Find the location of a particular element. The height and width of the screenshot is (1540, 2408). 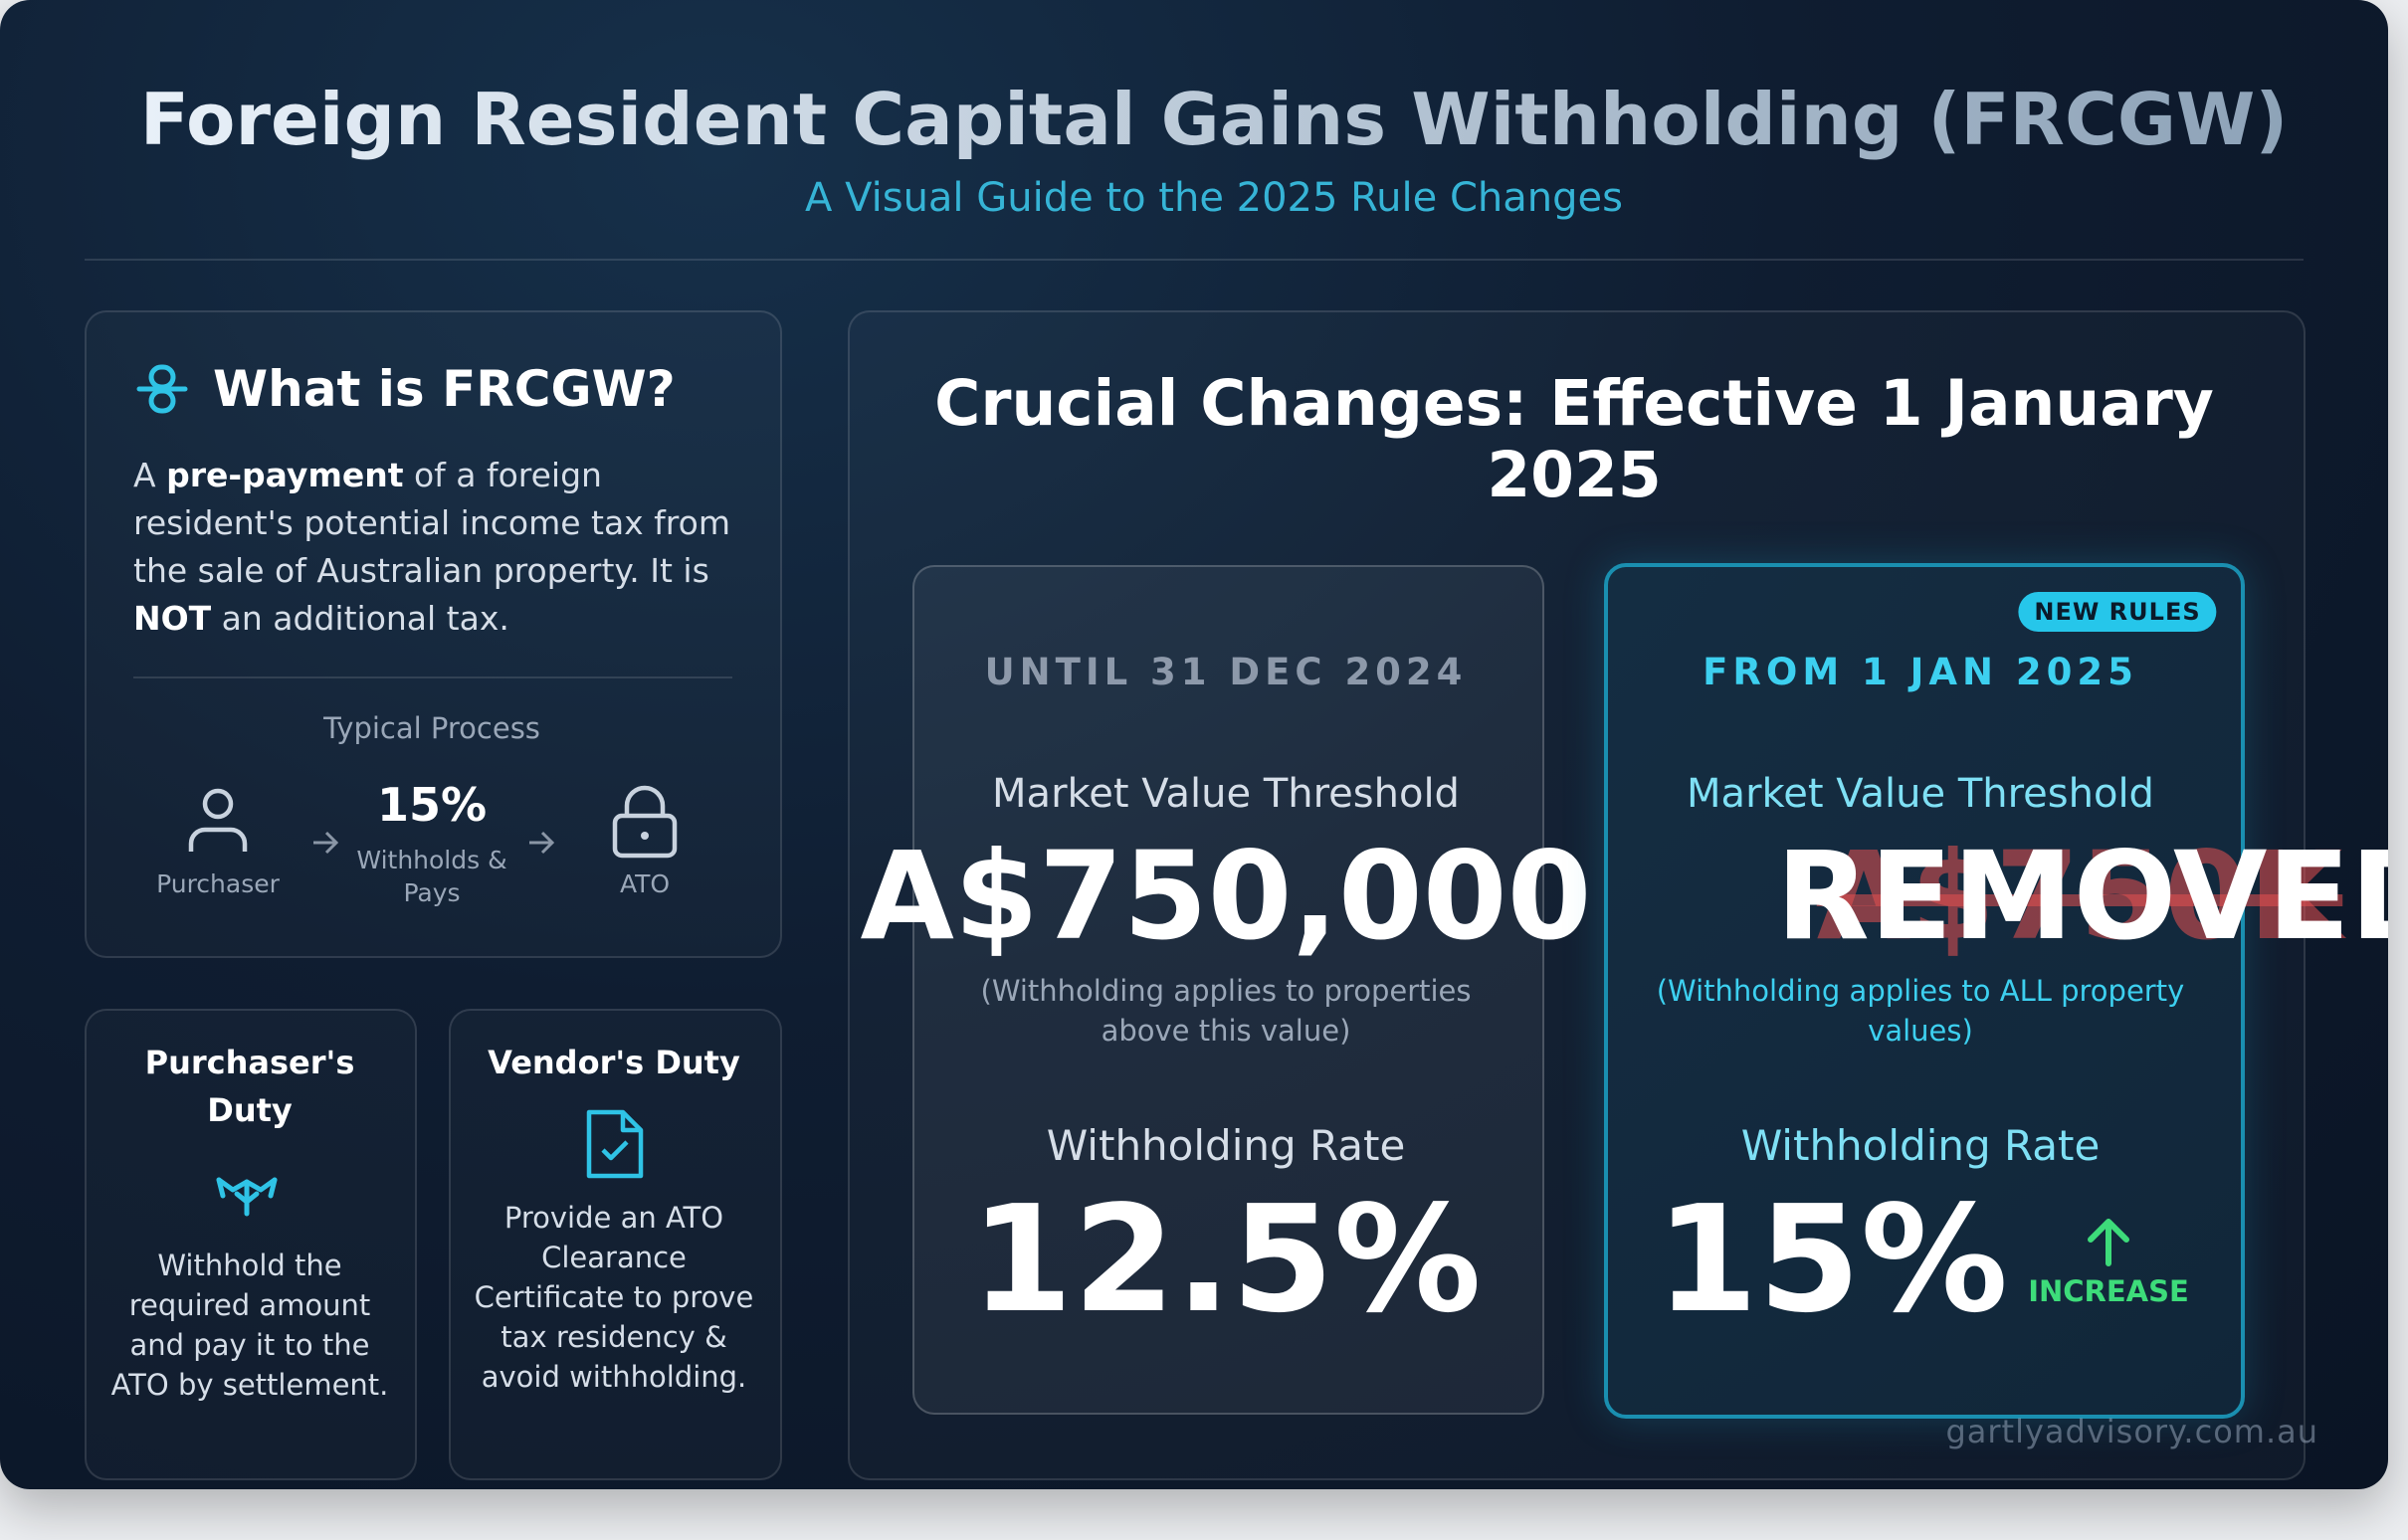

before-card is located at coordinates (1228, 990).